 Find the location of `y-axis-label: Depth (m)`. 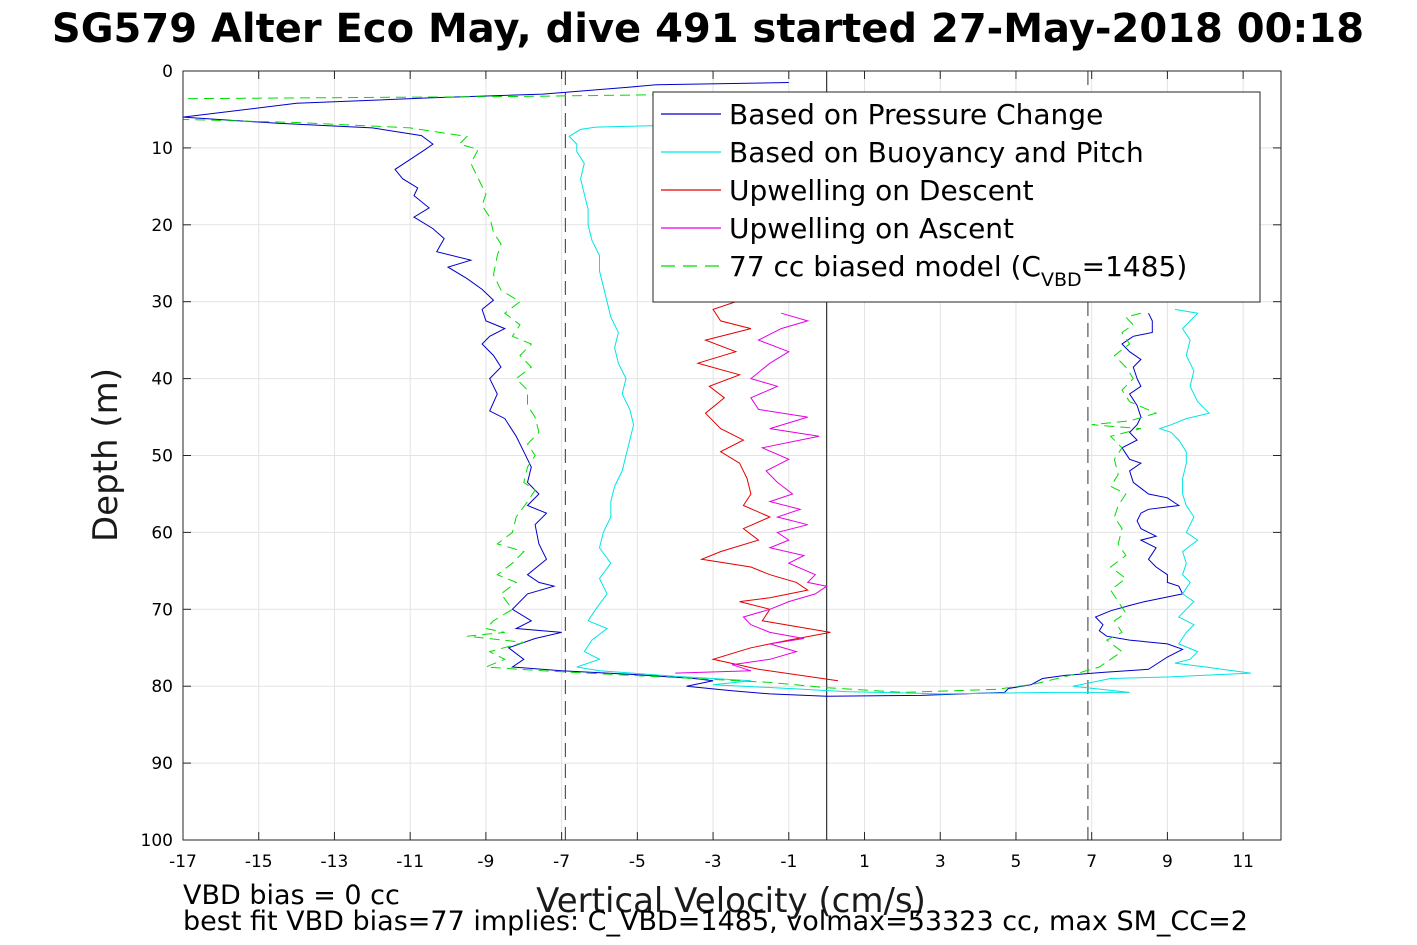

y-axis-label: Depth (m) is located at coordinates (106, 455).